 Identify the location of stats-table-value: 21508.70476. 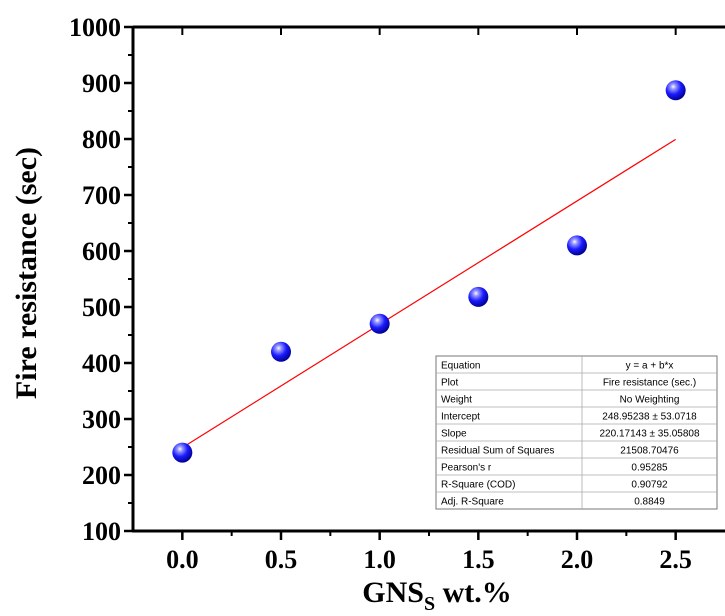
(649, 451).